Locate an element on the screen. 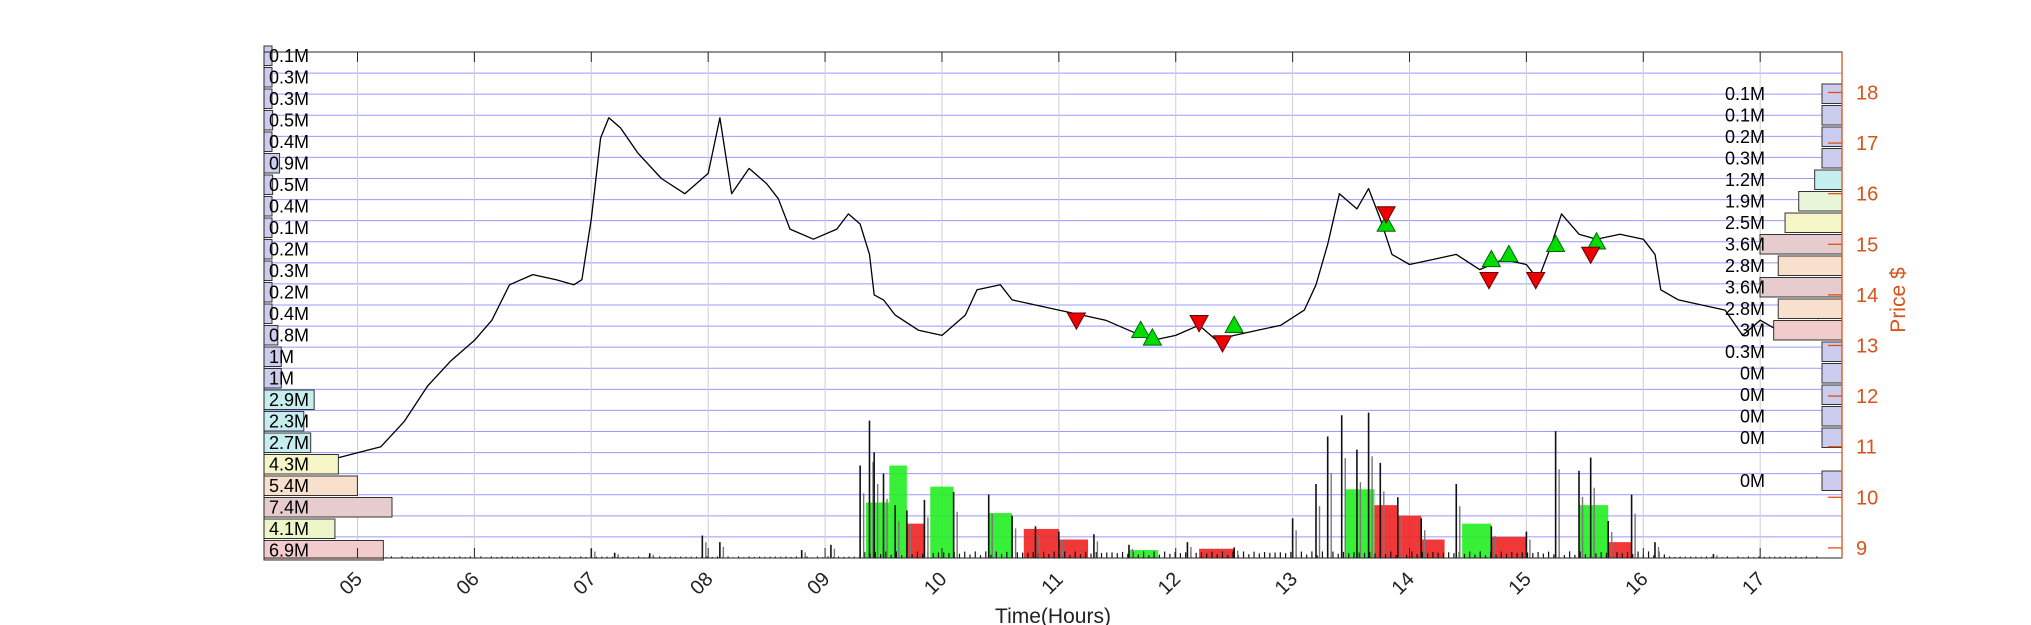 The width and height of the screenshot is (2031, 625). y-tick-label: 9 is located at coordinates (1861, 549).